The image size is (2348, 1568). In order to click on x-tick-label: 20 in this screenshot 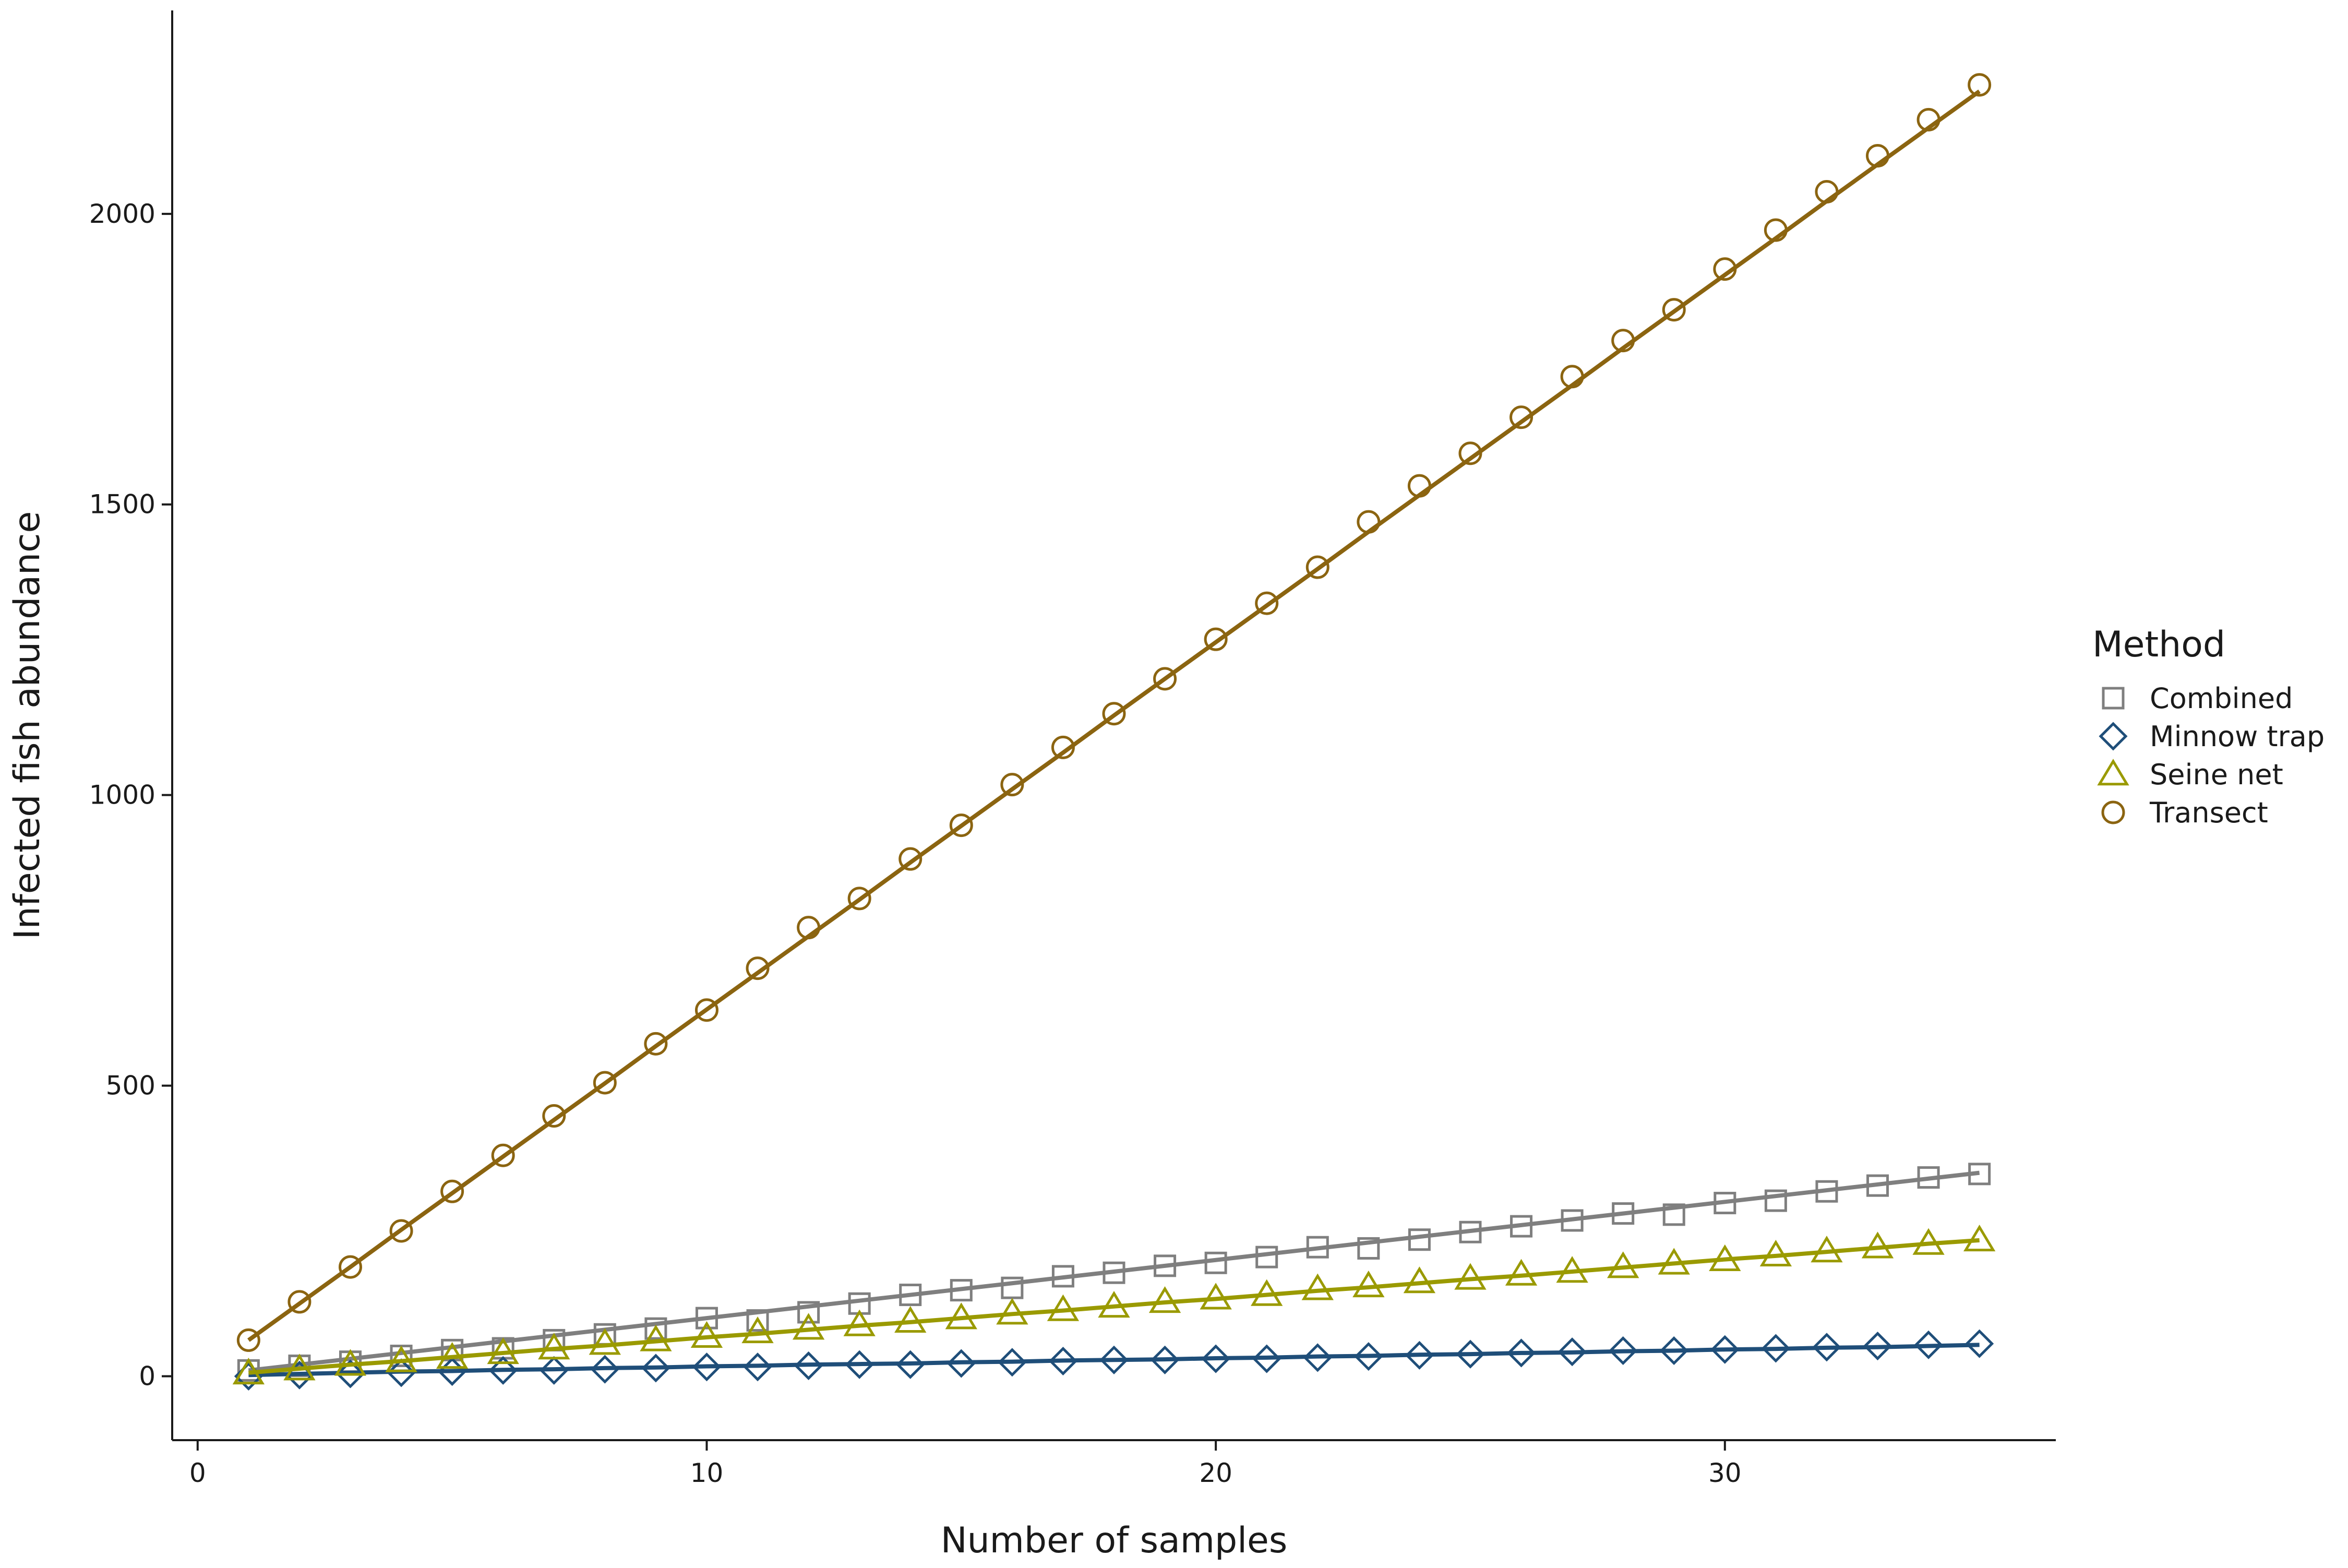, I will do `click(1215, 1473)`.